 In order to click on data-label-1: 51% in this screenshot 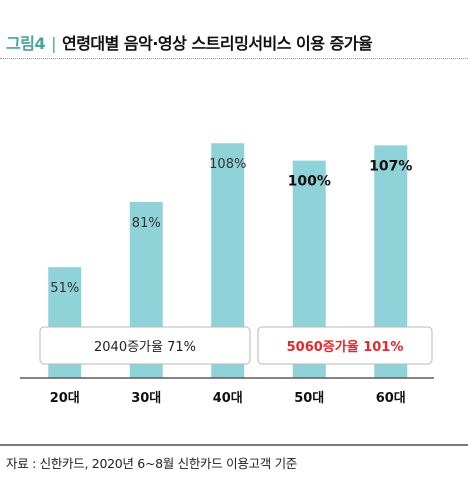, I will do `click(64, 288)`.